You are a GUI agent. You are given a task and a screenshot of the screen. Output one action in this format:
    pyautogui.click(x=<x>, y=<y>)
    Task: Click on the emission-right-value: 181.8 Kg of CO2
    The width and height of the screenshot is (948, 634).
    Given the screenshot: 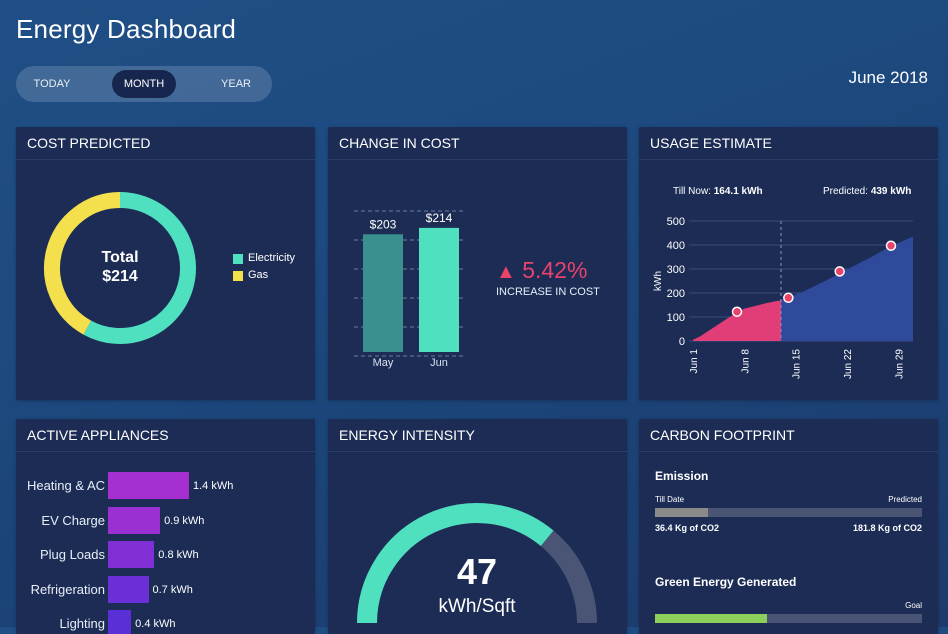 What is the action you would take?
    pyautogui.click(x=887, y=528)
    